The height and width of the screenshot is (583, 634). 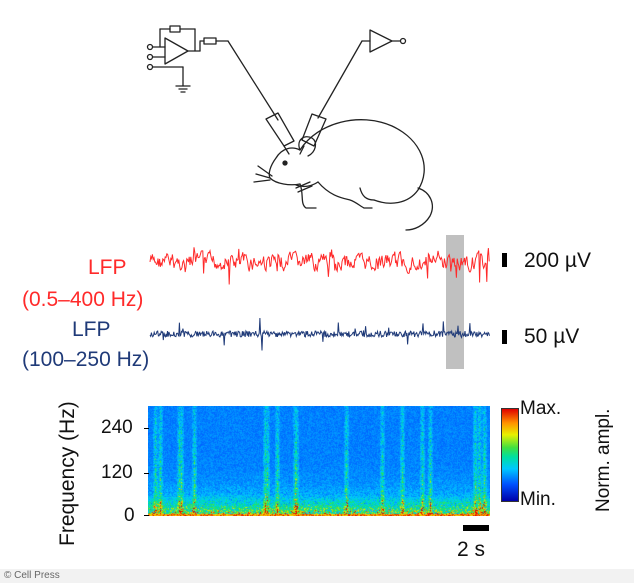 What do you see at coordinates (86, 359) in the screenshot?
I see `lfp-ripple-label-line2: (100–250 Hz)` at bounding box center [86, 359].